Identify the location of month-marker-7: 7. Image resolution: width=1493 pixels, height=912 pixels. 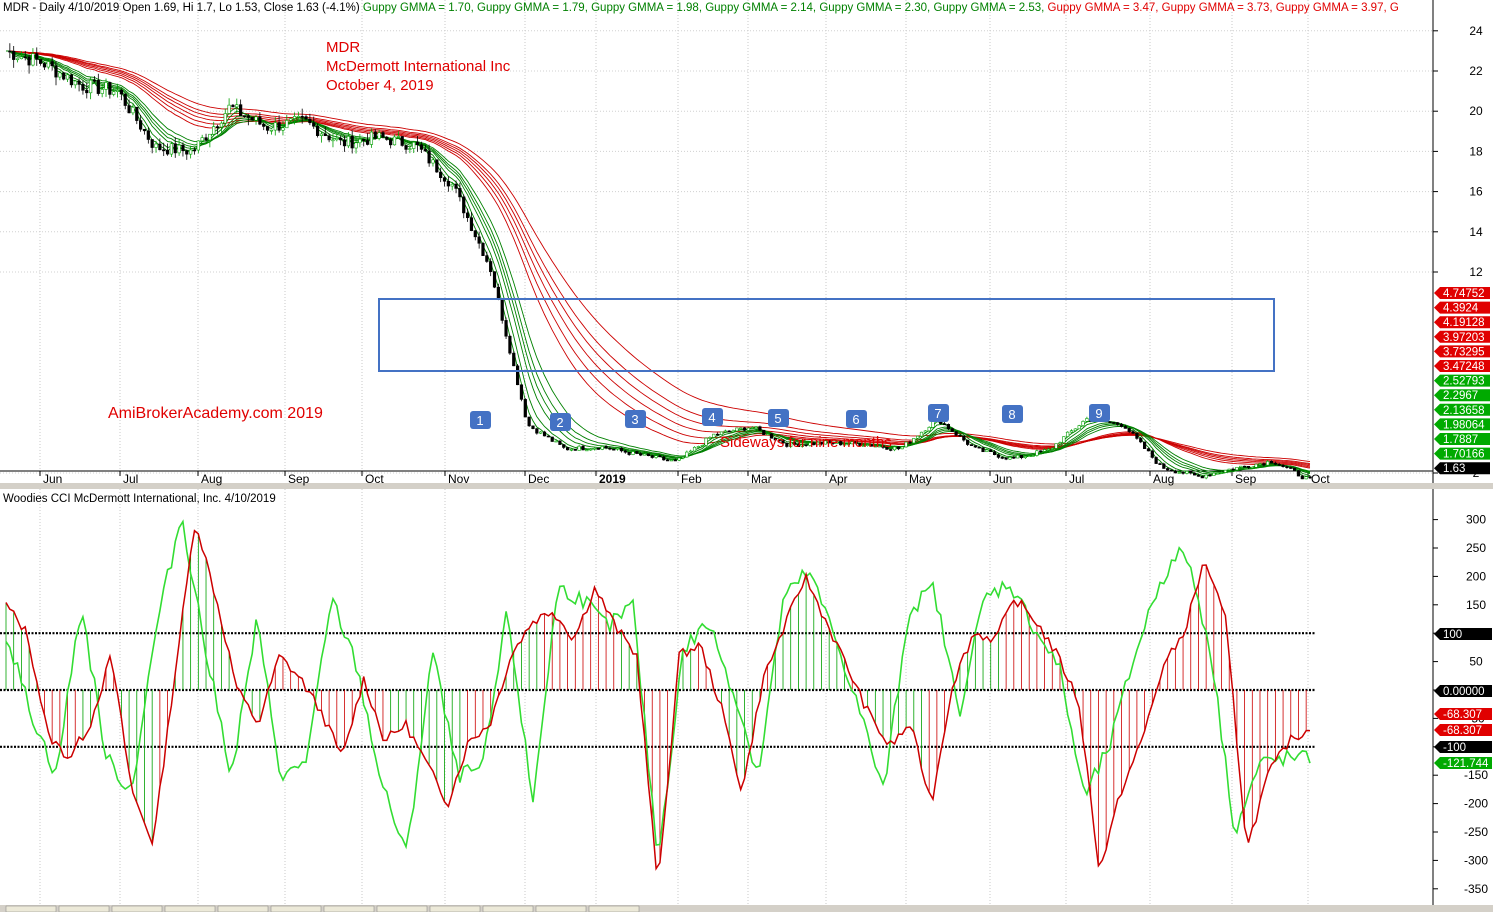
(938, 413).